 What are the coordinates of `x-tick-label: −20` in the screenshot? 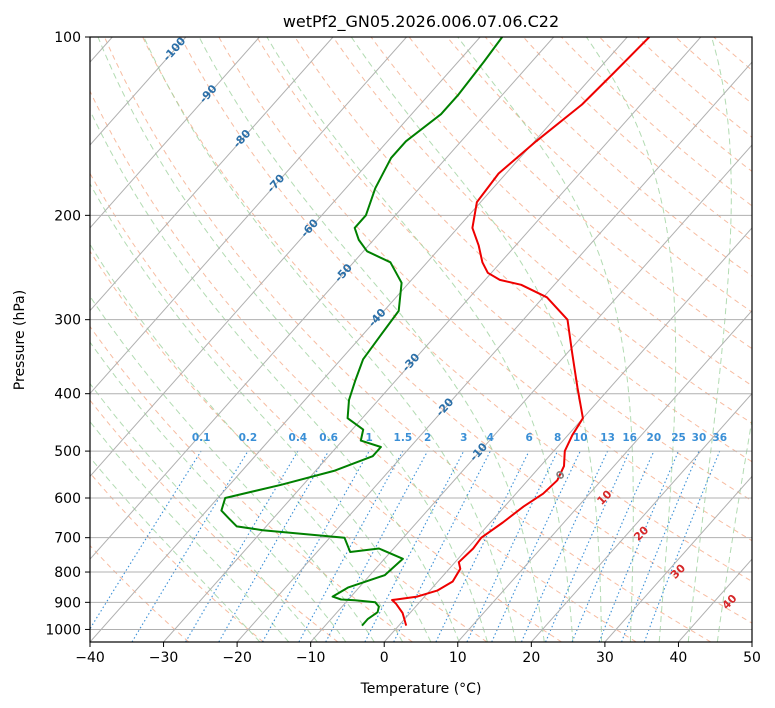 It's located at (237, 658).